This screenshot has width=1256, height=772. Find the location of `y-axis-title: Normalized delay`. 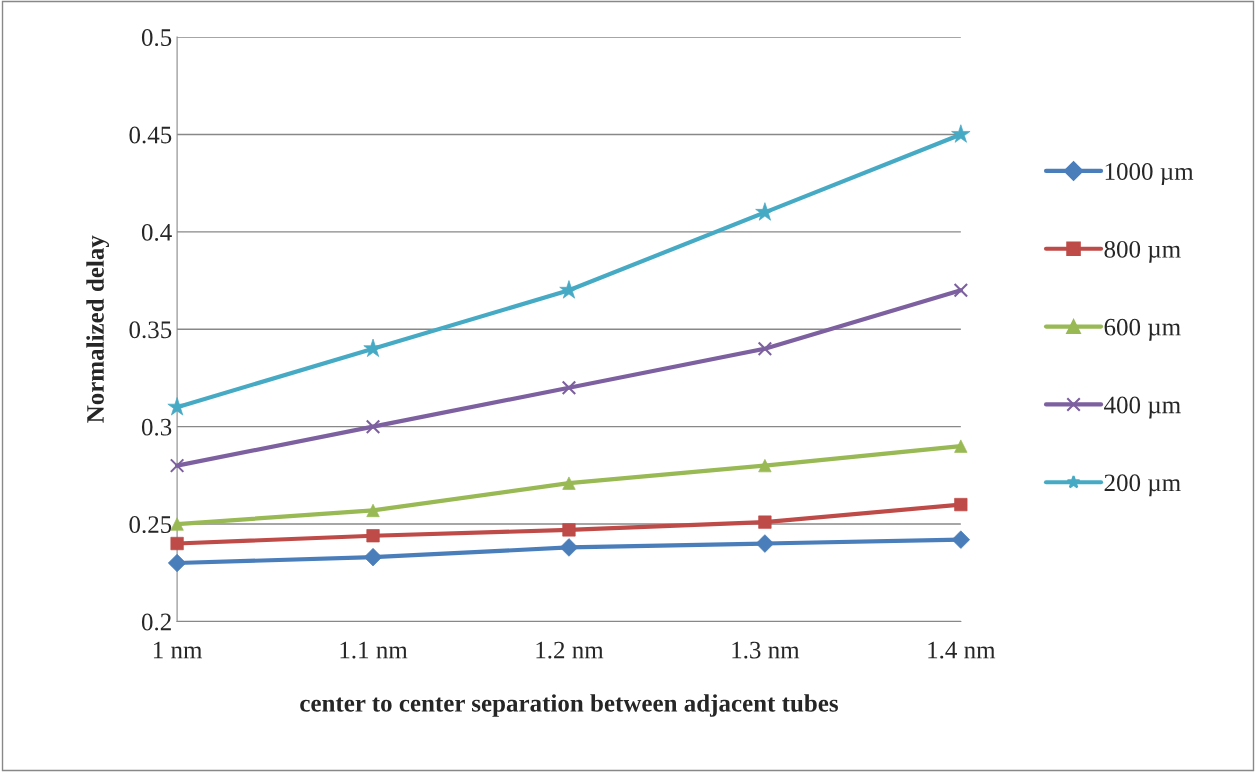

y-axis-title: Normalized delay is located at coordinates (98, 329).